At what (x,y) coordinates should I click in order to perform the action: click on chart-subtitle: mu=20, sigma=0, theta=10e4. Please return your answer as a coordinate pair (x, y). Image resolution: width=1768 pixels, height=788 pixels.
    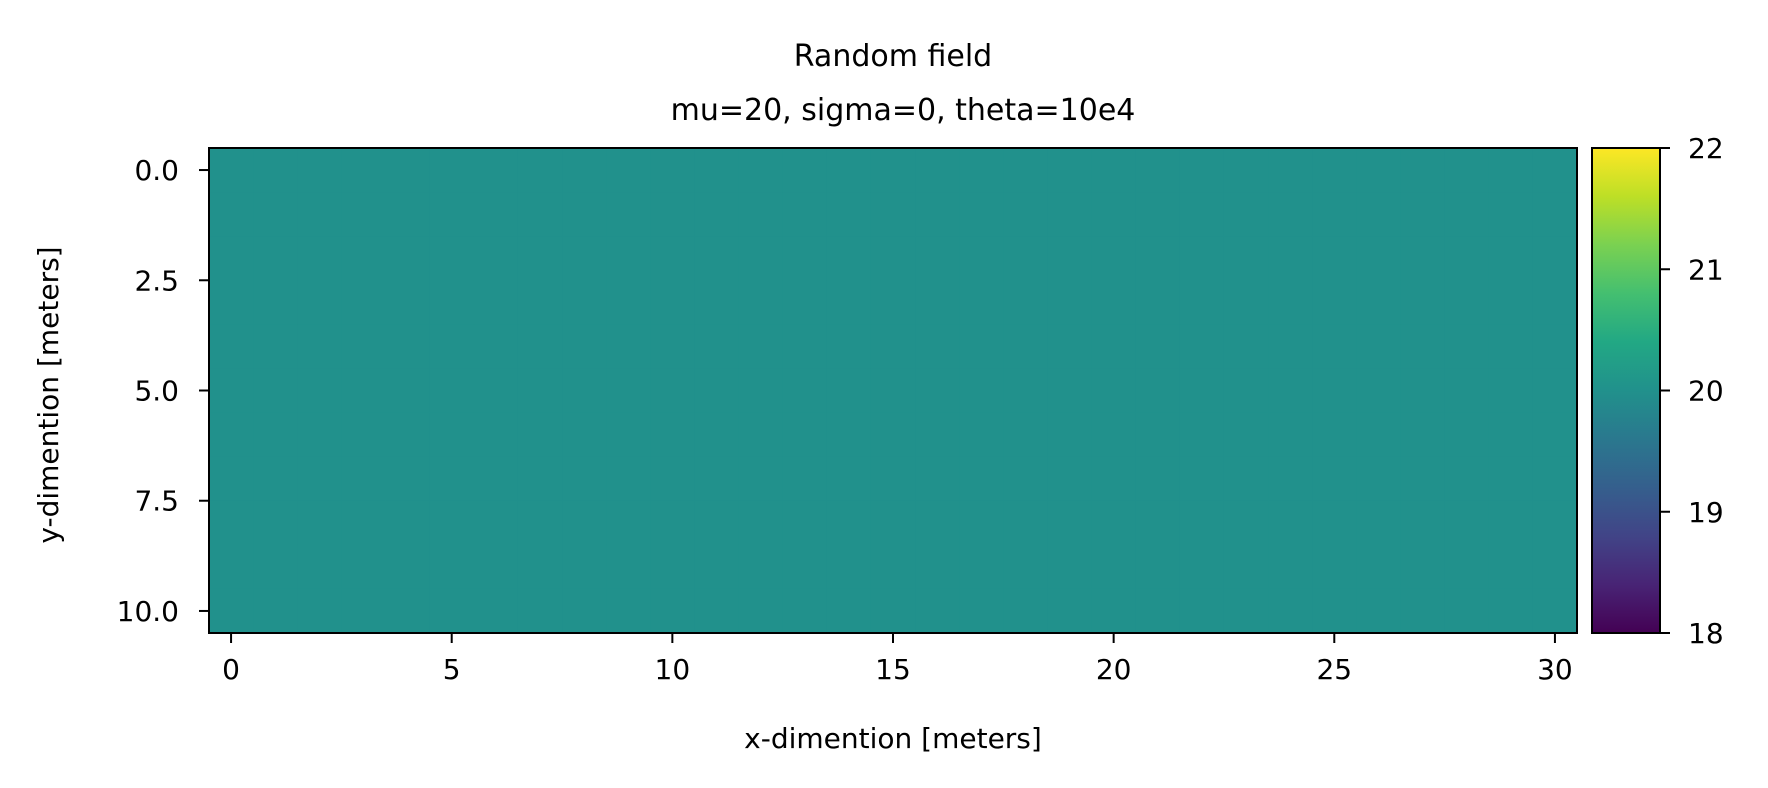
    Looking at the image, I should click on (903, 110).